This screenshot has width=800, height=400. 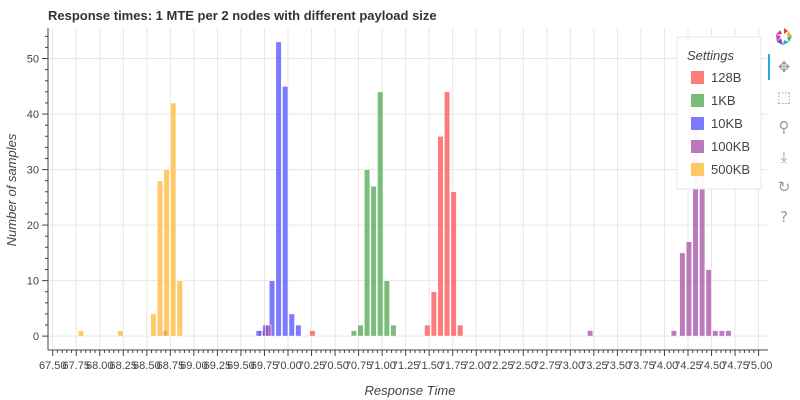 I want to click on x-tick-label: 70.50, so click(x=335, y=366).